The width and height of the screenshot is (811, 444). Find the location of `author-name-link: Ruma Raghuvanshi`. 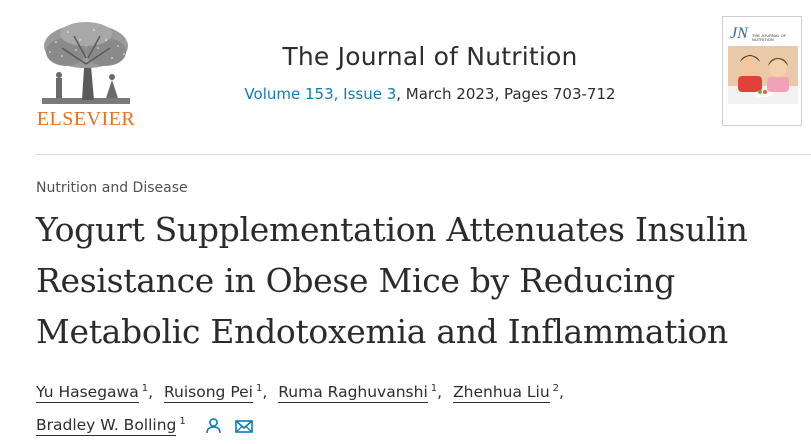

author-name-link: Ruma Raghuvanshi is located at coordinates (353, 393).